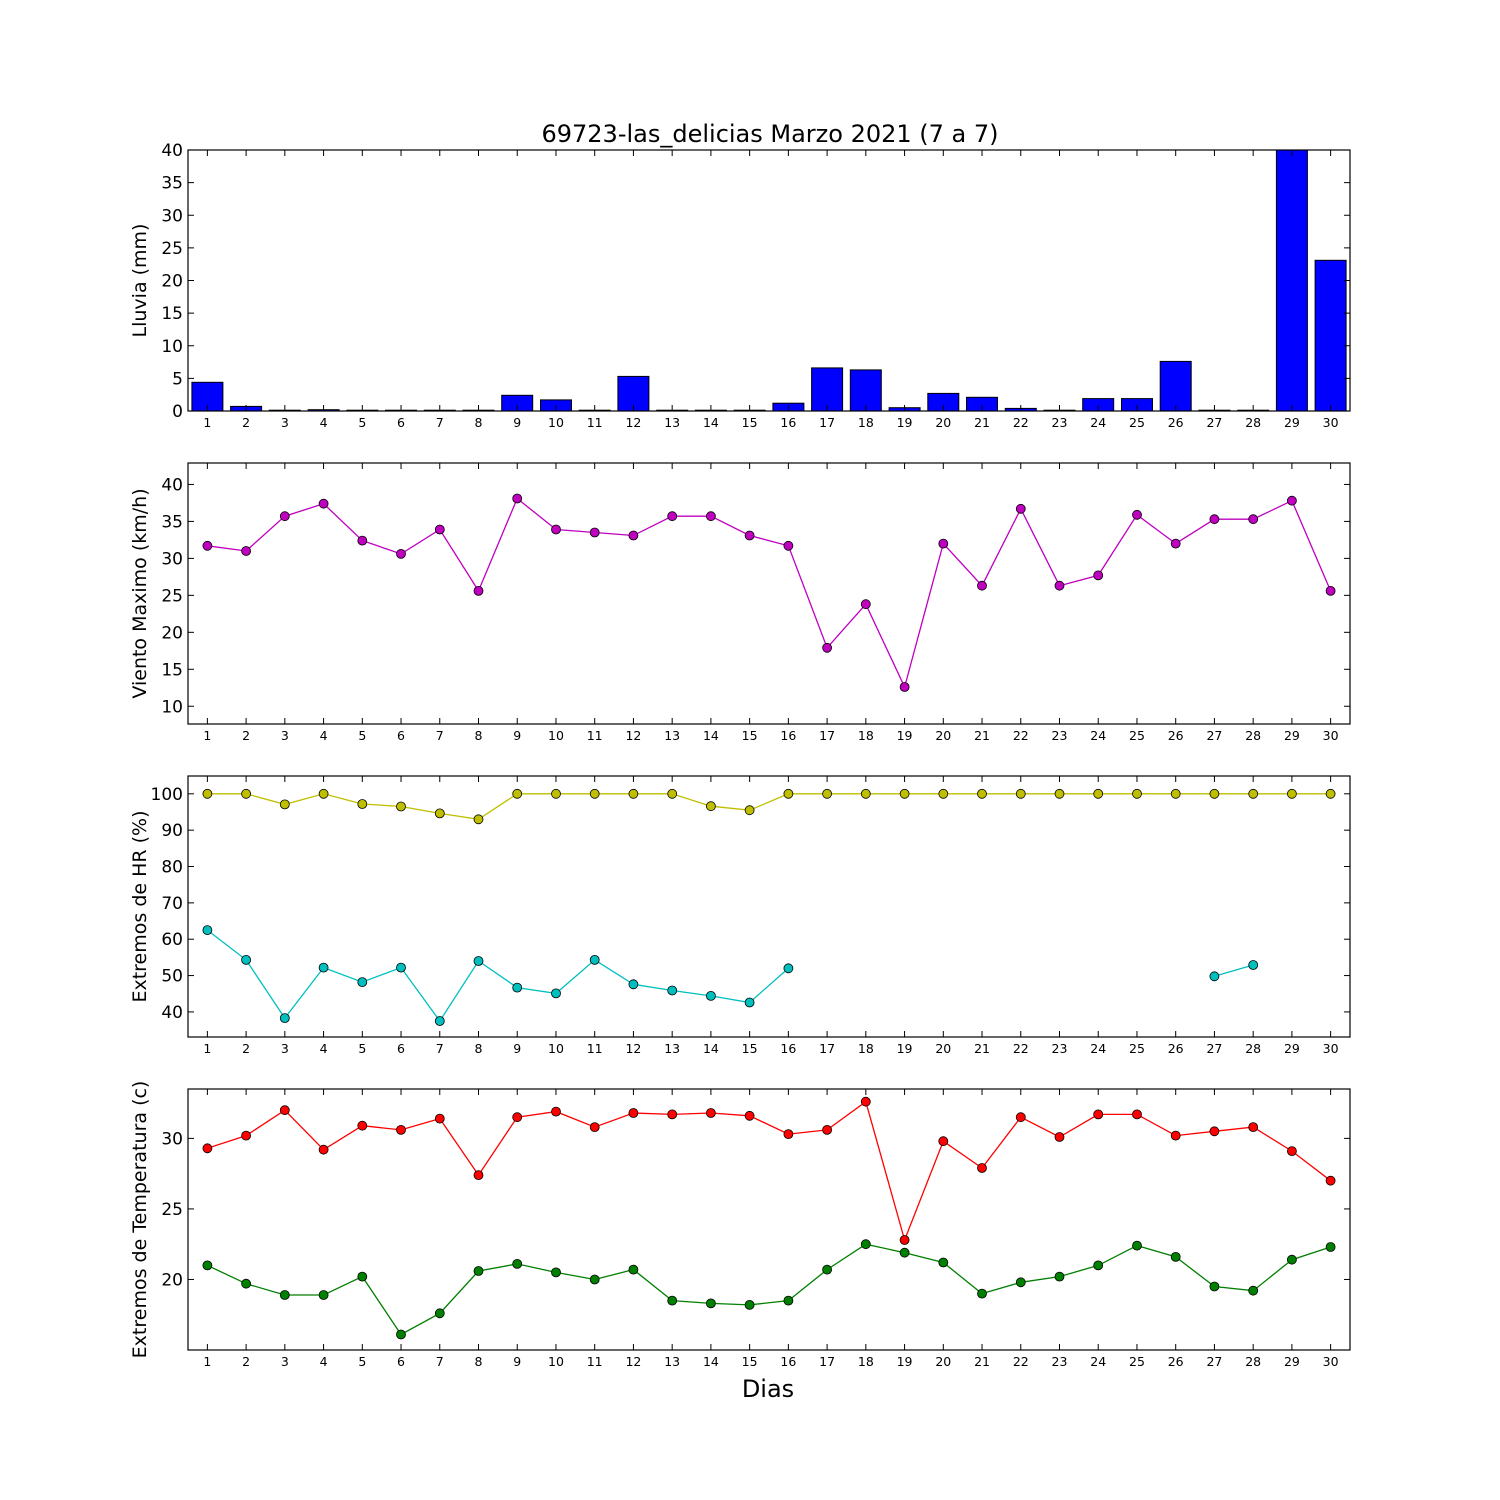 The height and width of the screenshot is (1500, 1500). I want to click on y-tick-label: 20, so click(172, 633).